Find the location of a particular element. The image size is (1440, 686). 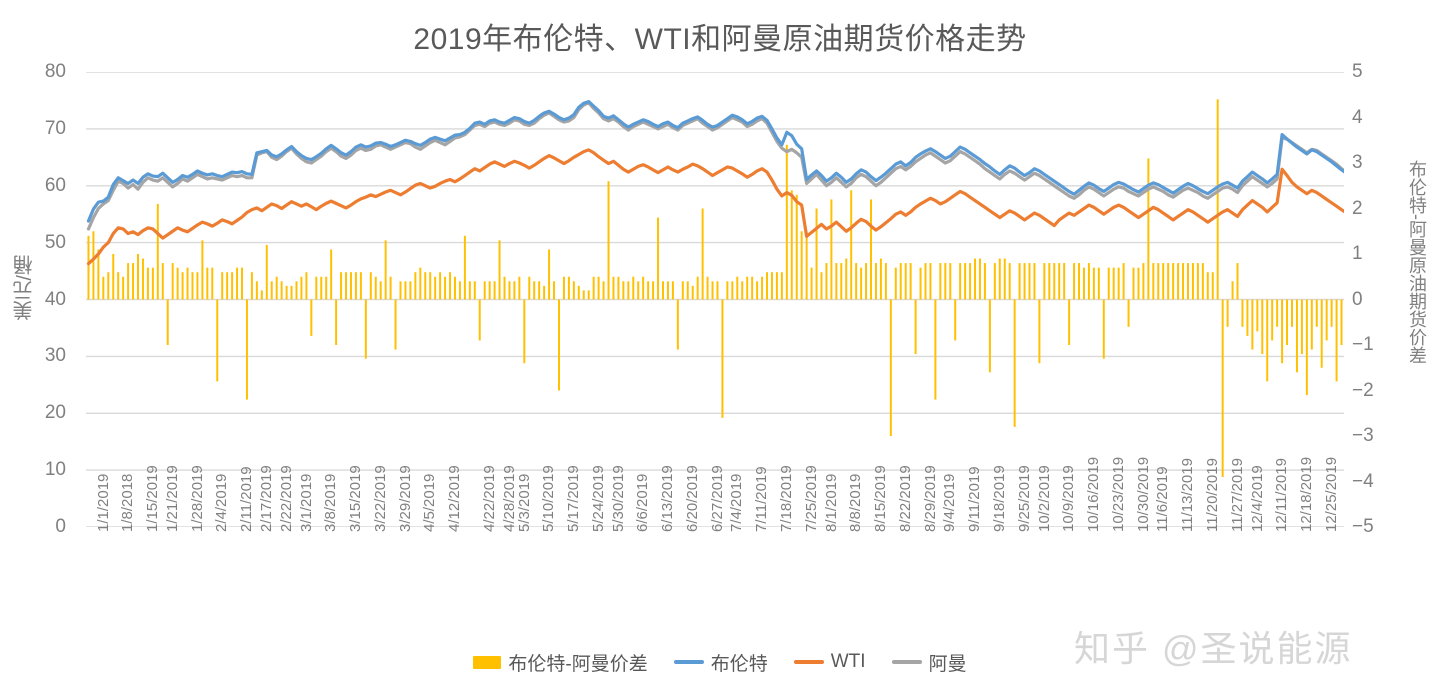

x-tick-label: 2/17/2019 is located at coordinates (266, 498).